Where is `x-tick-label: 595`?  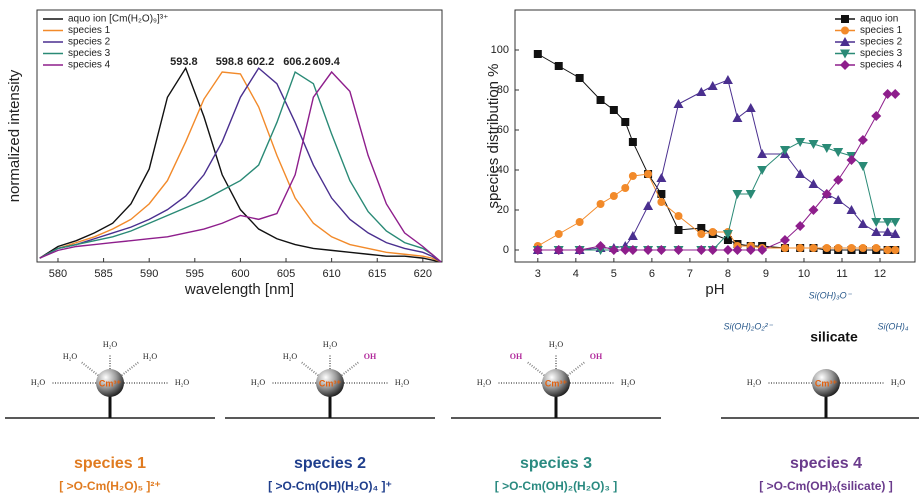
x-tick-label: 595 is located at coordinates (195, 274).